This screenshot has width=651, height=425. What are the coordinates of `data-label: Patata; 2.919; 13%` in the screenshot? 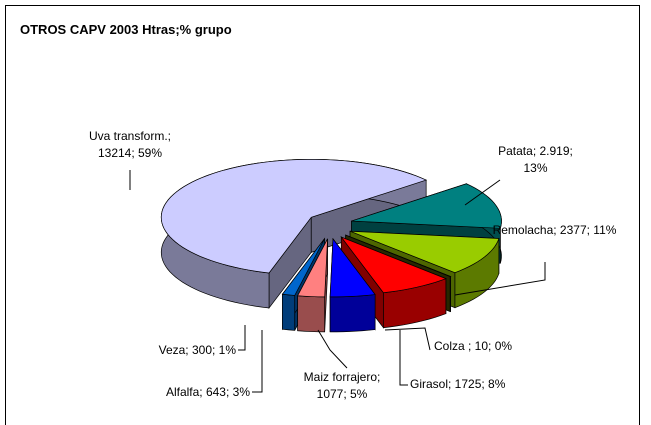 It's located at (535, 159).